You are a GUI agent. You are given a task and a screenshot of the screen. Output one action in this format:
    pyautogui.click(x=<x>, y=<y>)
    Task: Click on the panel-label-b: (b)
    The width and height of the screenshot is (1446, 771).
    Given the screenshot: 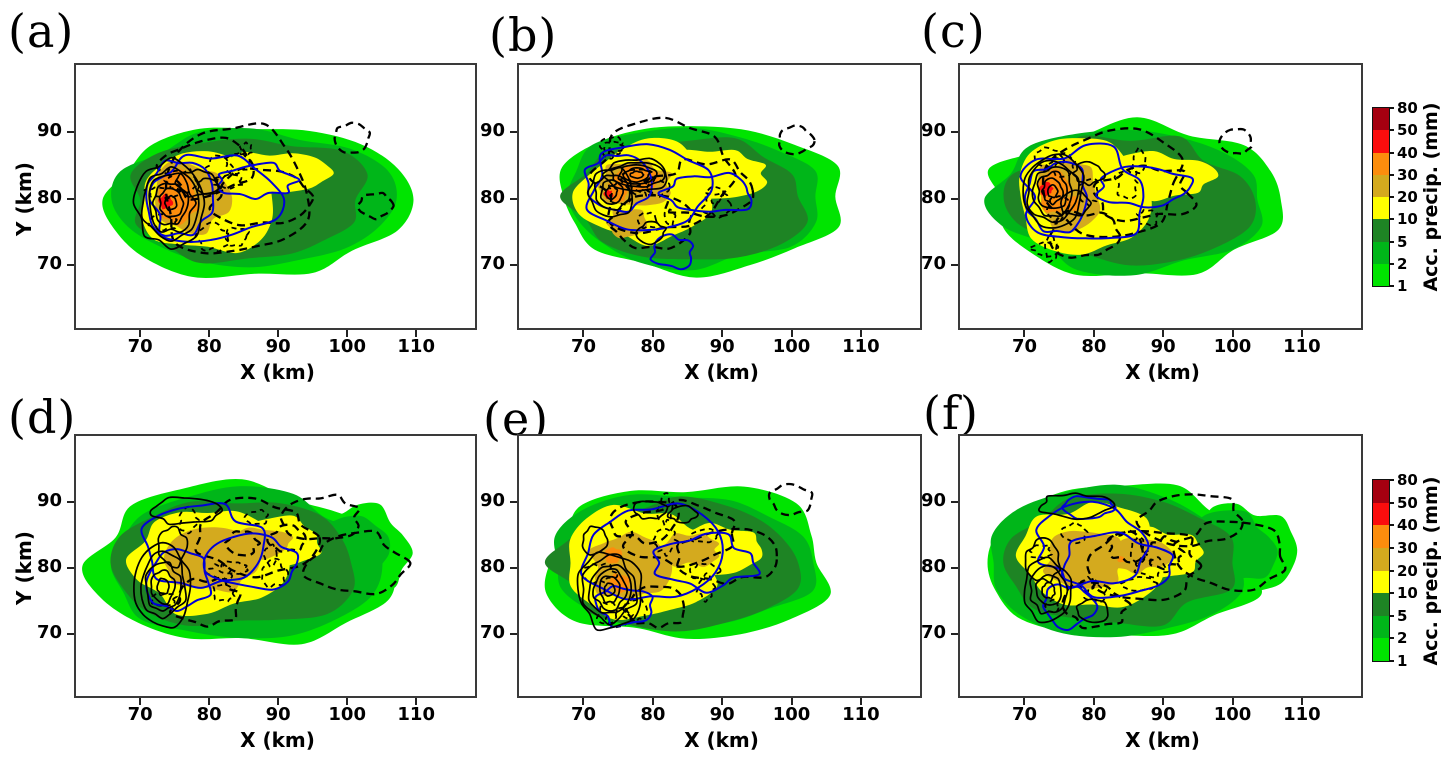 What is the action you would take?
    pyautogui.click(x=523, y=35)
    